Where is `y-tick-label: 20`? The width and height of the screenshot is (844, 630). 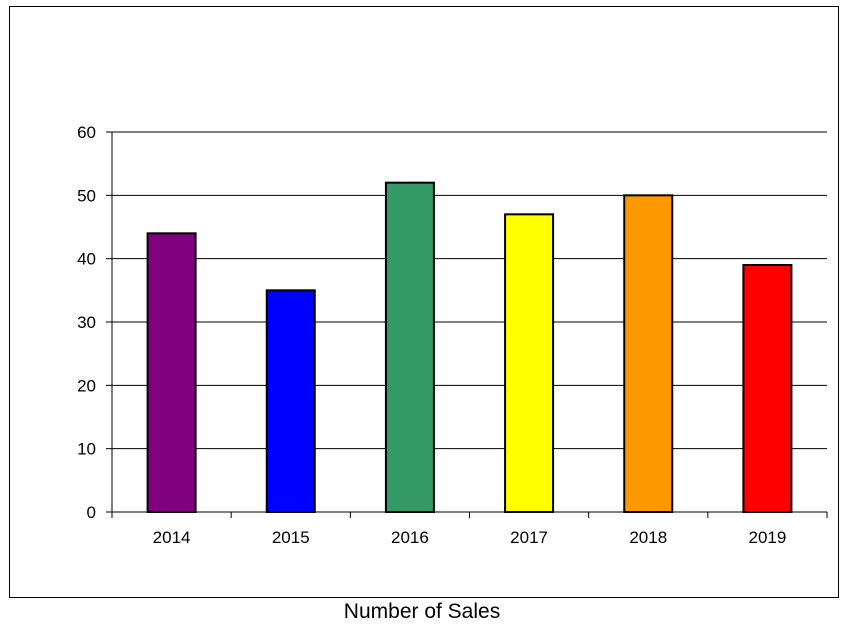
y-tick-label: 20 is located at coordinates (86, 385).